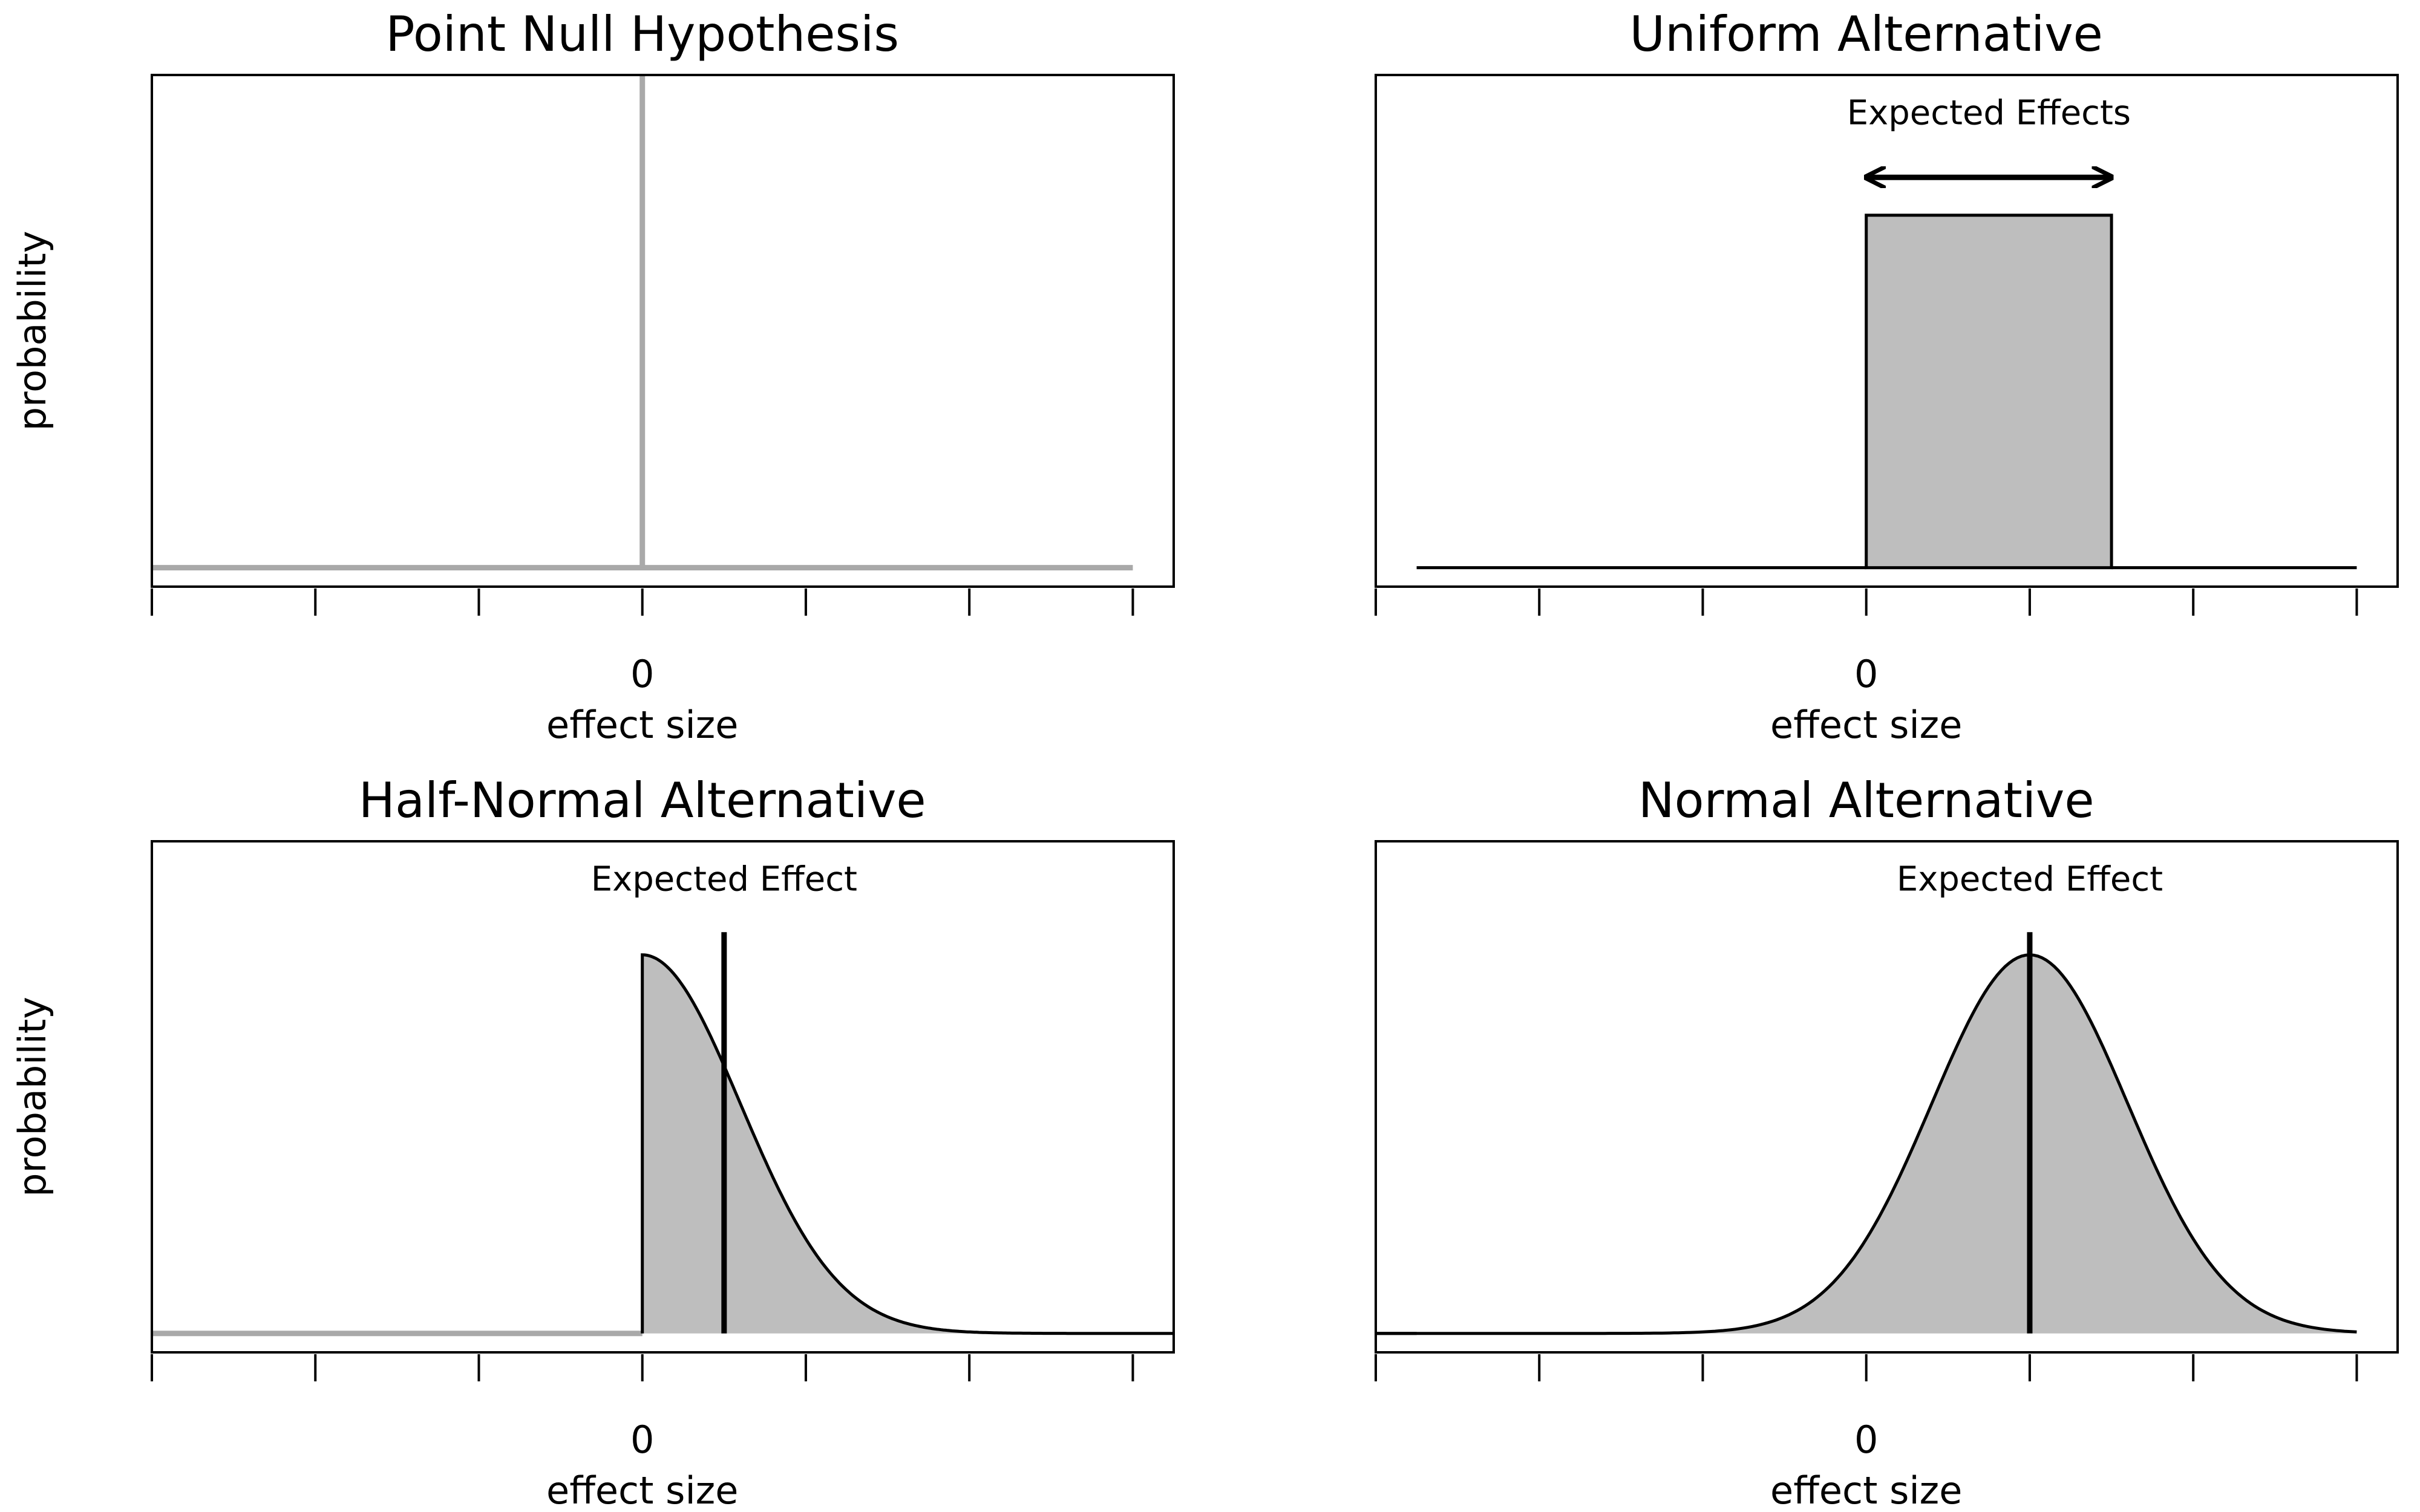 The width and height of the screenshot is (2420, 1512). Describe the element at coordinates (642, 34) in the screenshot. I see `panel-title: Point Null Hypothesis` at that location.